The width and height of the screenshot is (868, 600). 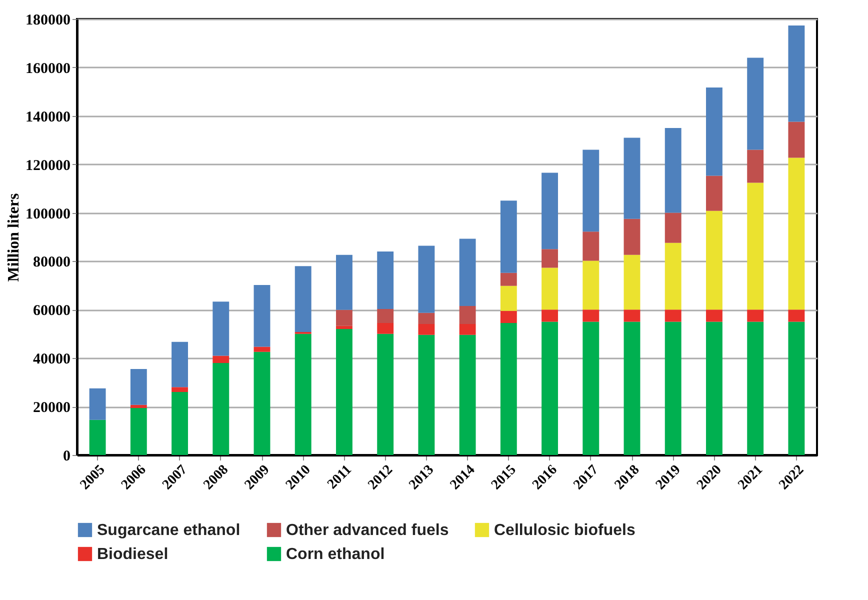 I want to click on y-tick-label: 80000, so click(x=51, y=262).